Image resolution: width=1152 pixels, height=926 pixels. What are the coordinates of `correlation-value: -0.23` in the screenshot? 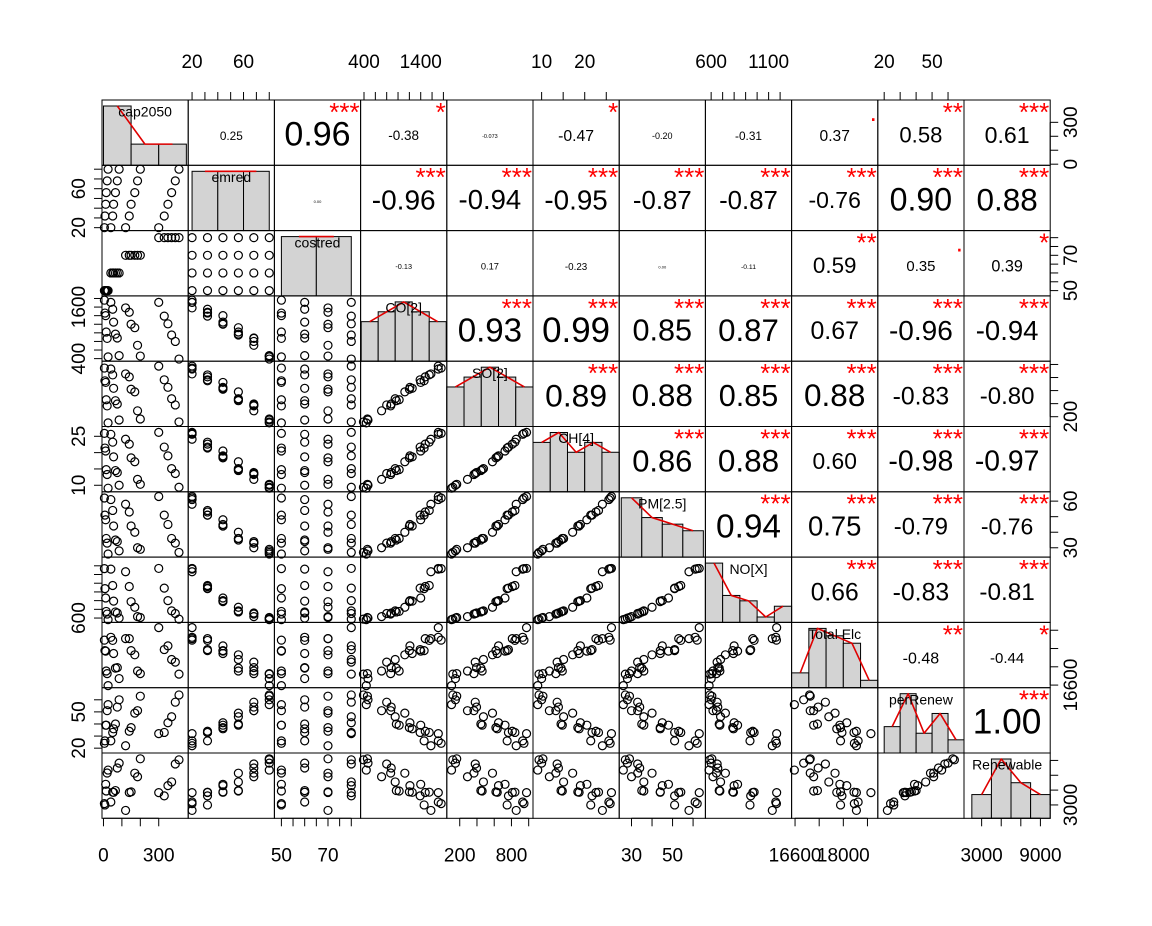 It's located at (576, 267).